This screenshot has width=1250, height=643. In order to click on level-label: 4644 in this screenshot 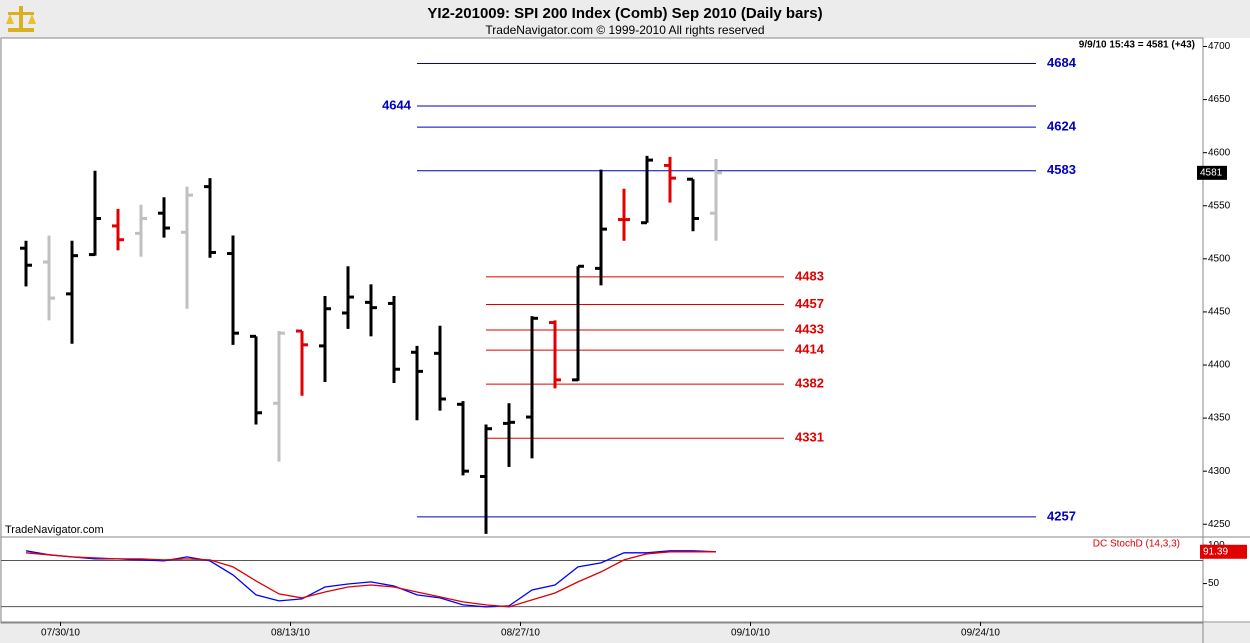, I will do `click(397, 104)`.